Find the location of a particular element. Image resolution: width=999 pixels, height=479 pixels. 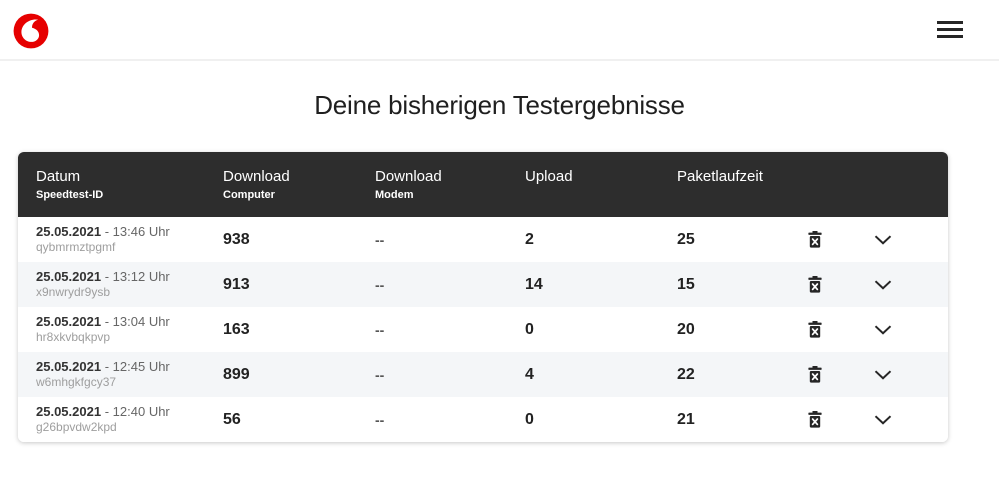

result-date-cell: 25.05.2021 - 13:12 Uhr x9nwrydr9ysb is located at coordinates (120, 284).